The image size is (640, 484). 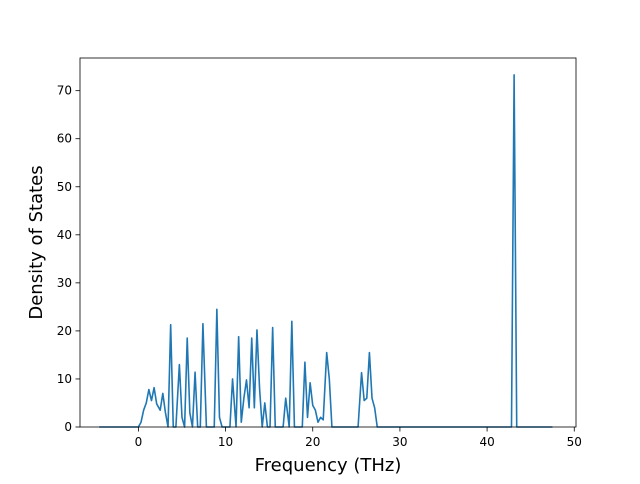 What do you see at coordinates (399, 442) in the screenshot?
I see `x-tick-label: 30` at bounding box center [399, 442].